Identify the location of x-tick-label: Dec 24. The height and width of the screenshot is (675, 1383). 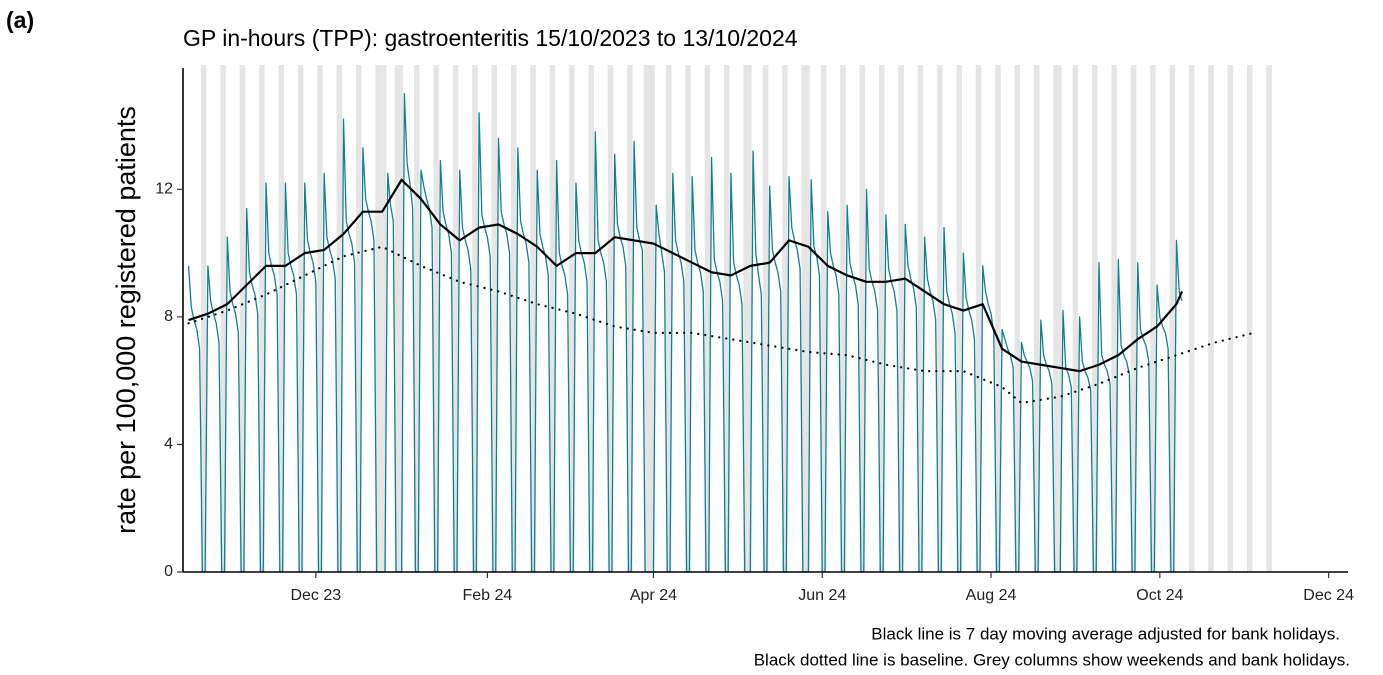
(1328, 595).